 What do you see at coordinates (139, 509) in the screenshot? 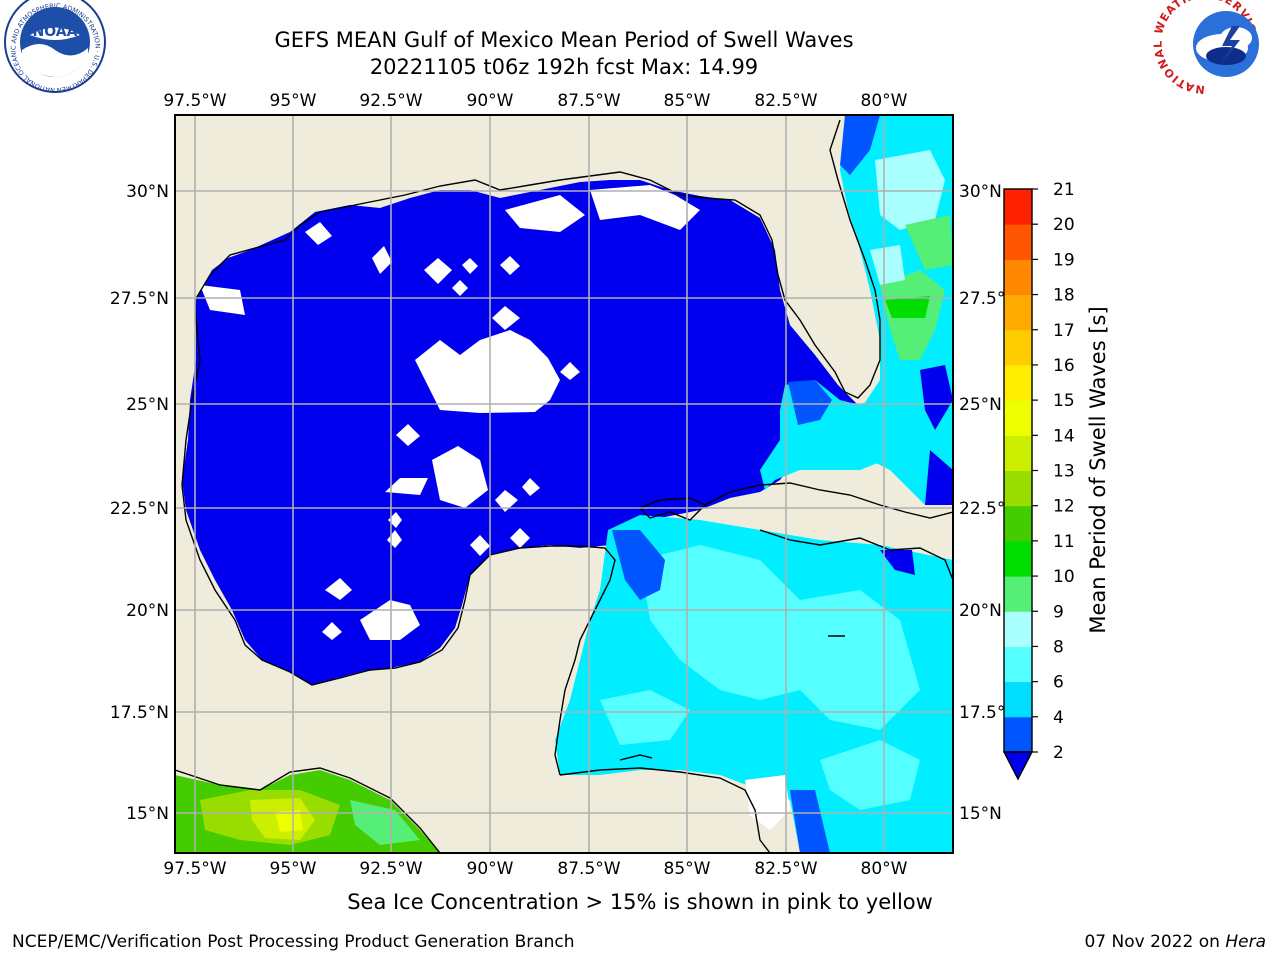
I see `svg-text: 22.5°N` at bounding box center [139, 509].